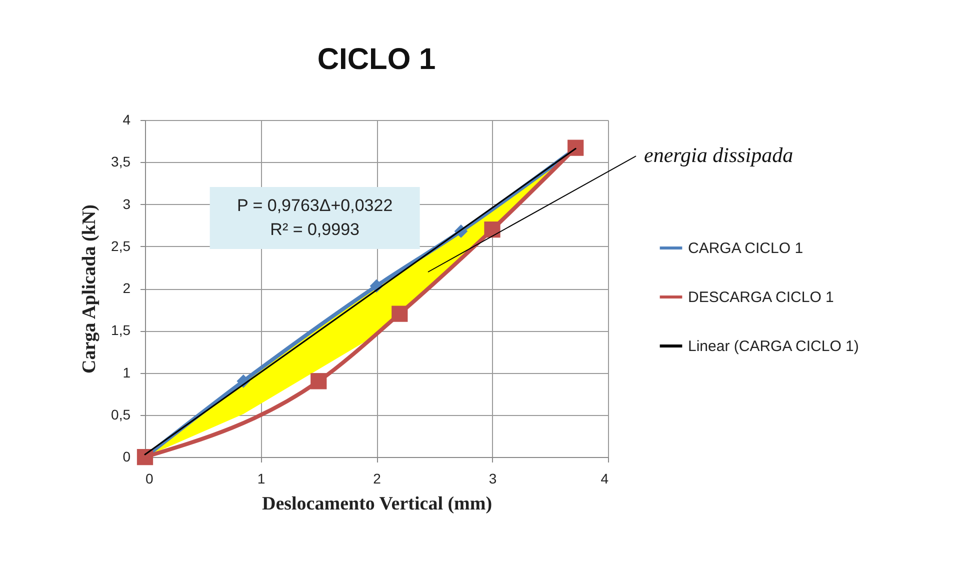 The width and height of the screenshot is (960, 581). I want to click on y-tick-label: 4, so click(126, 120).